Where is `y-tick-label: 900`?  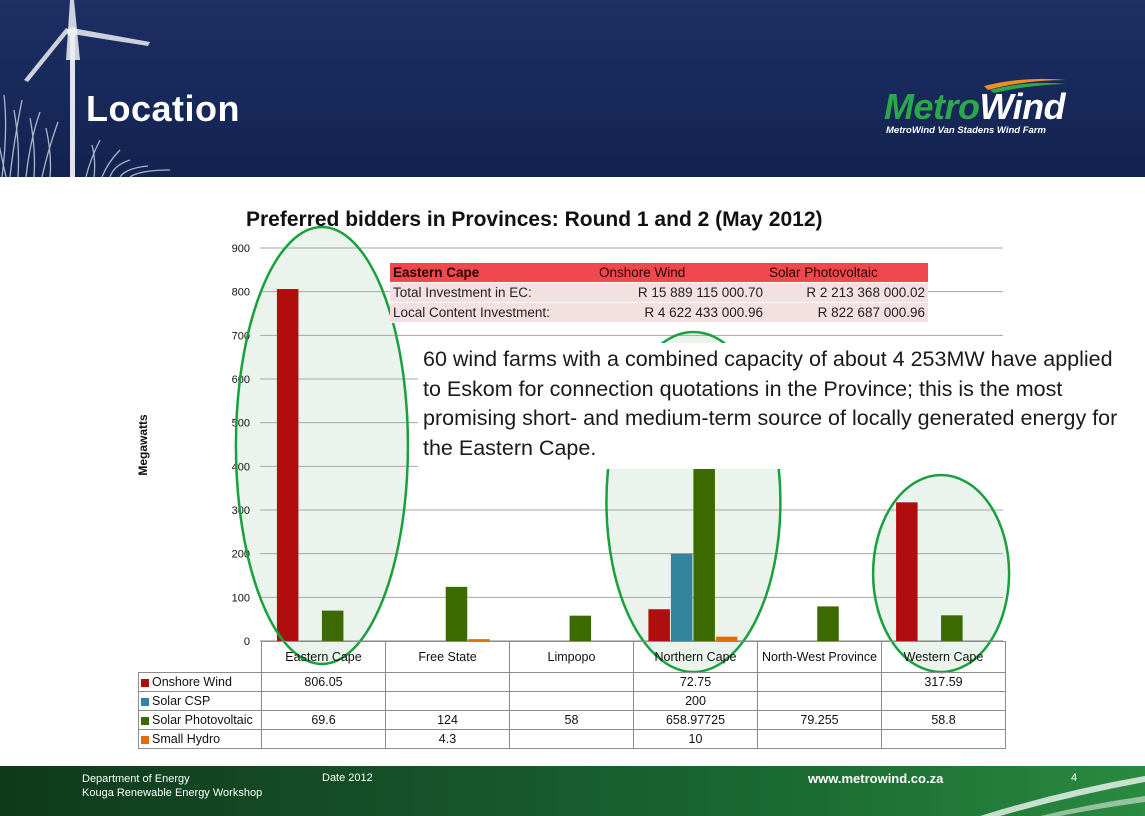
y-tick-label: 900 is located at coordinates (241, 249).